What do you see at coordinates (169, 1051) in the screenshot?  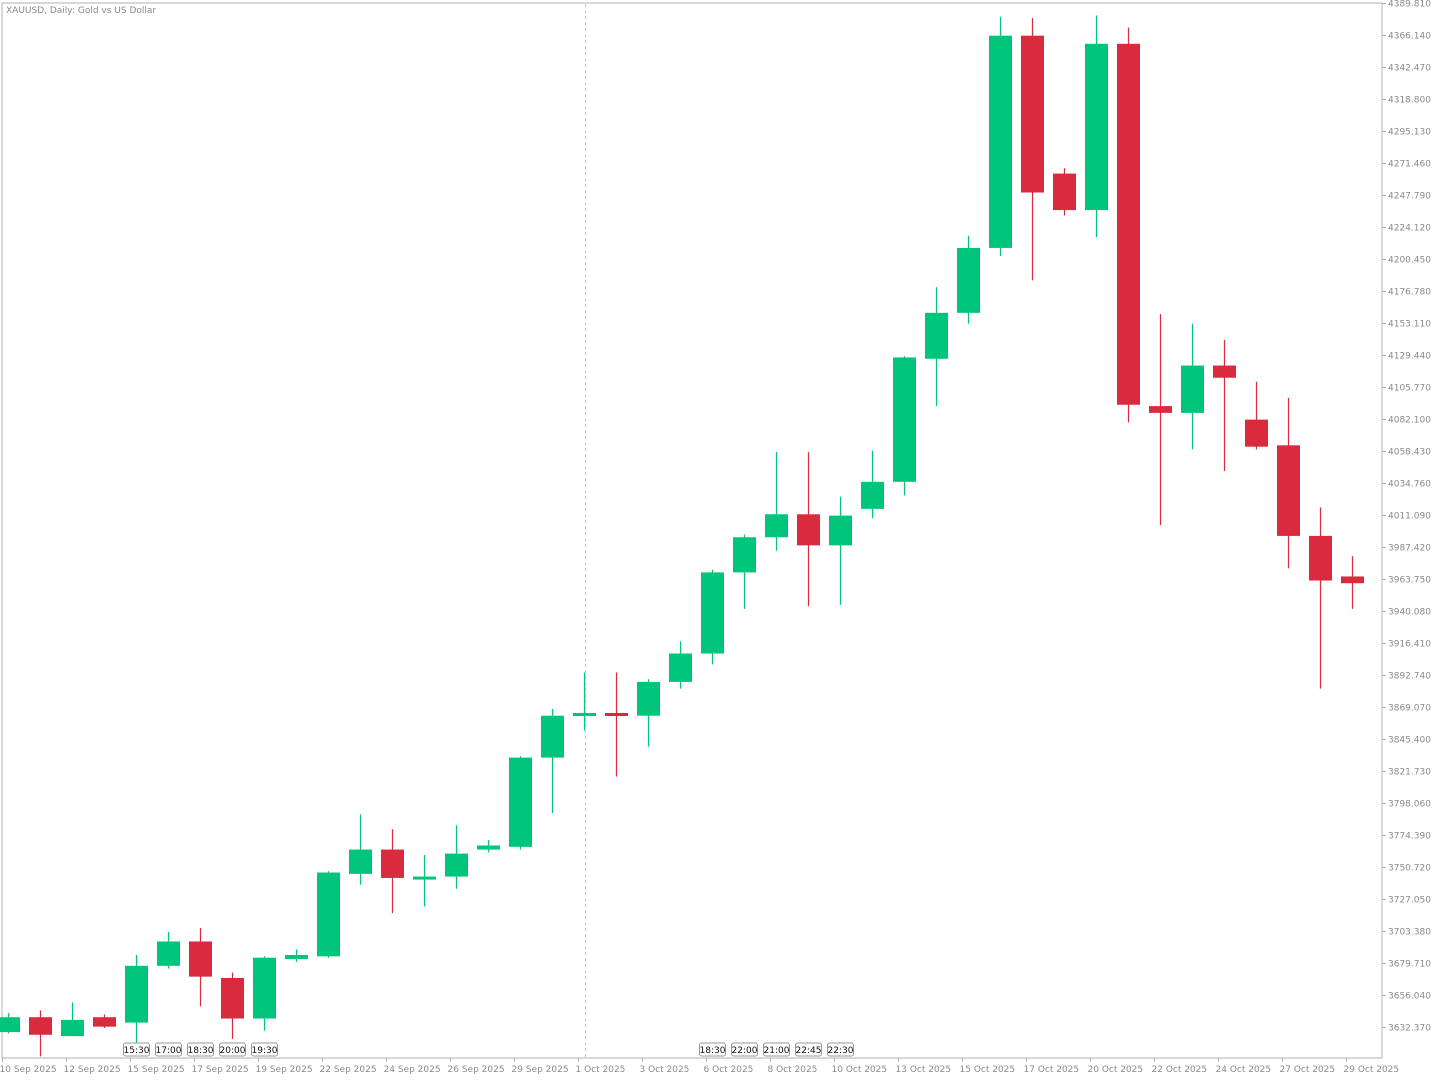 I see `session-time-text: 17:00` at bounding box center [169, 1051].